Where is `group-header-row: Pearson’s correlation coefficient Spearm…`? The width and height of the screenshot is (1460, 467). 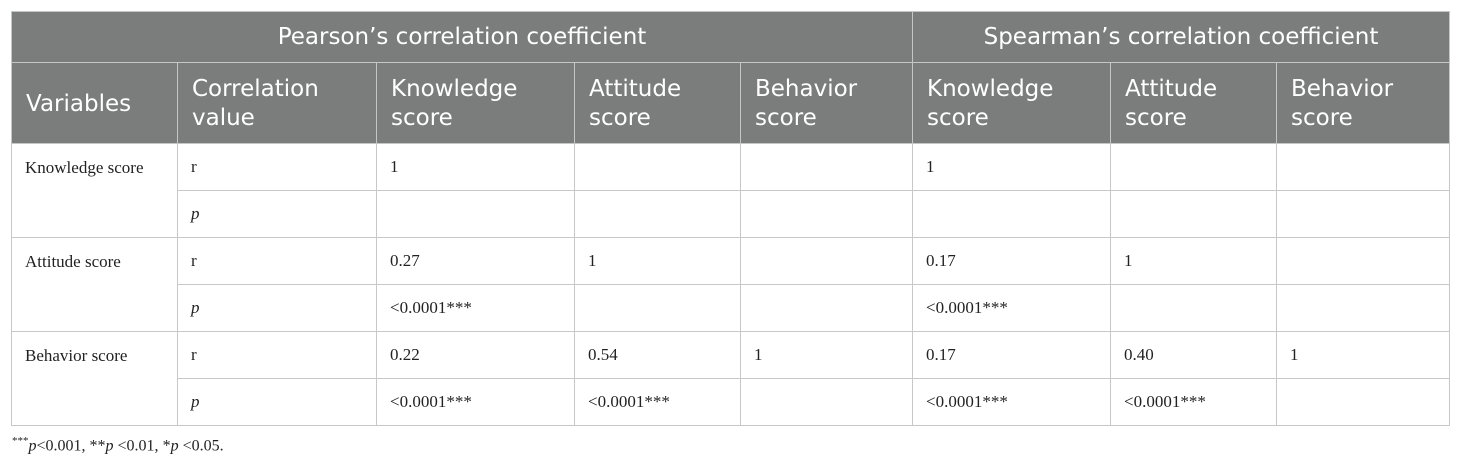
group-header-row: Pearson’s correlation coefficient Spearm… is located at coordinates (731, 37).